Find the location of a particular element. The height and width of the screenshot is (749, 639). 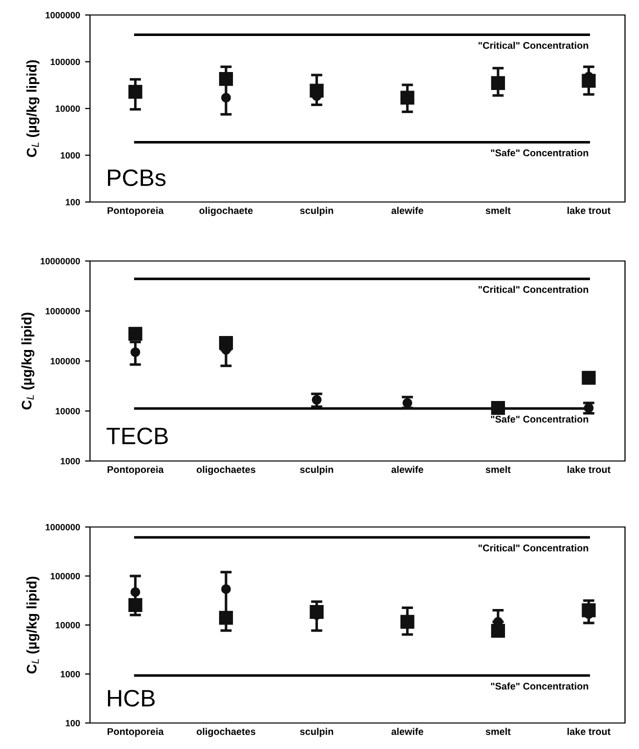

text: HCB is located at coordinates (131, 698).